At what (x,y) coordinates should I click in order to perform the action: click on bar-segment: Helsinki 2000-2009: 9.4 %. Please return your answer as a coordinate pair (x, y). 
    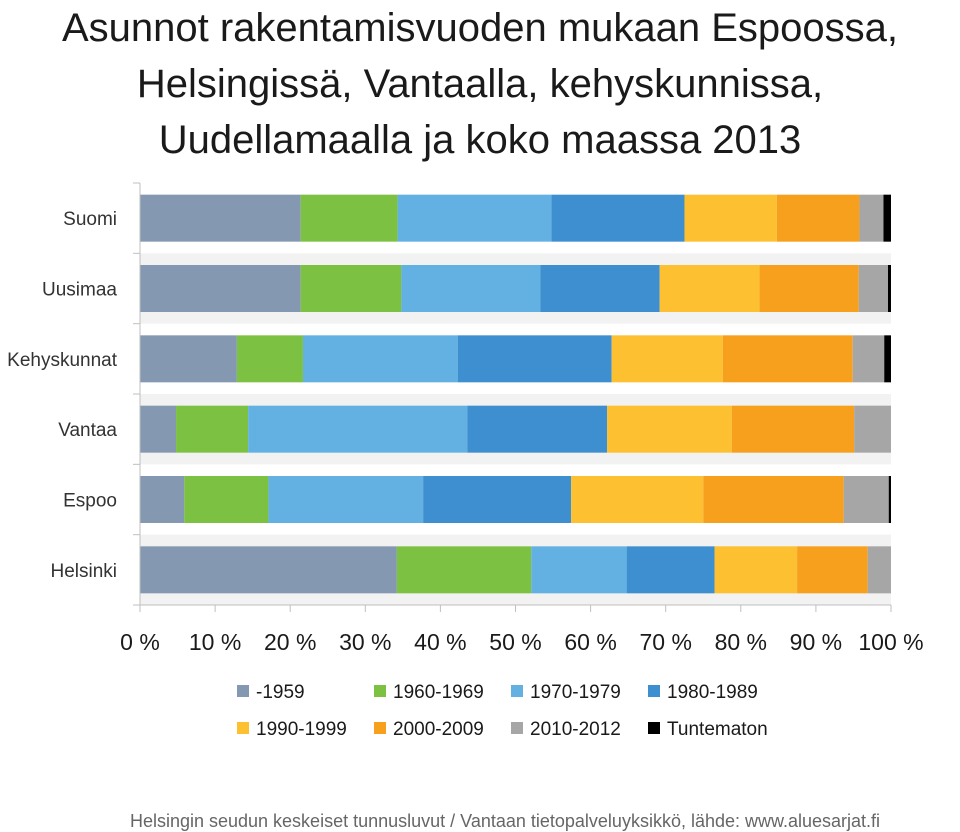
    Looking at the image, I should click on (832, 570).